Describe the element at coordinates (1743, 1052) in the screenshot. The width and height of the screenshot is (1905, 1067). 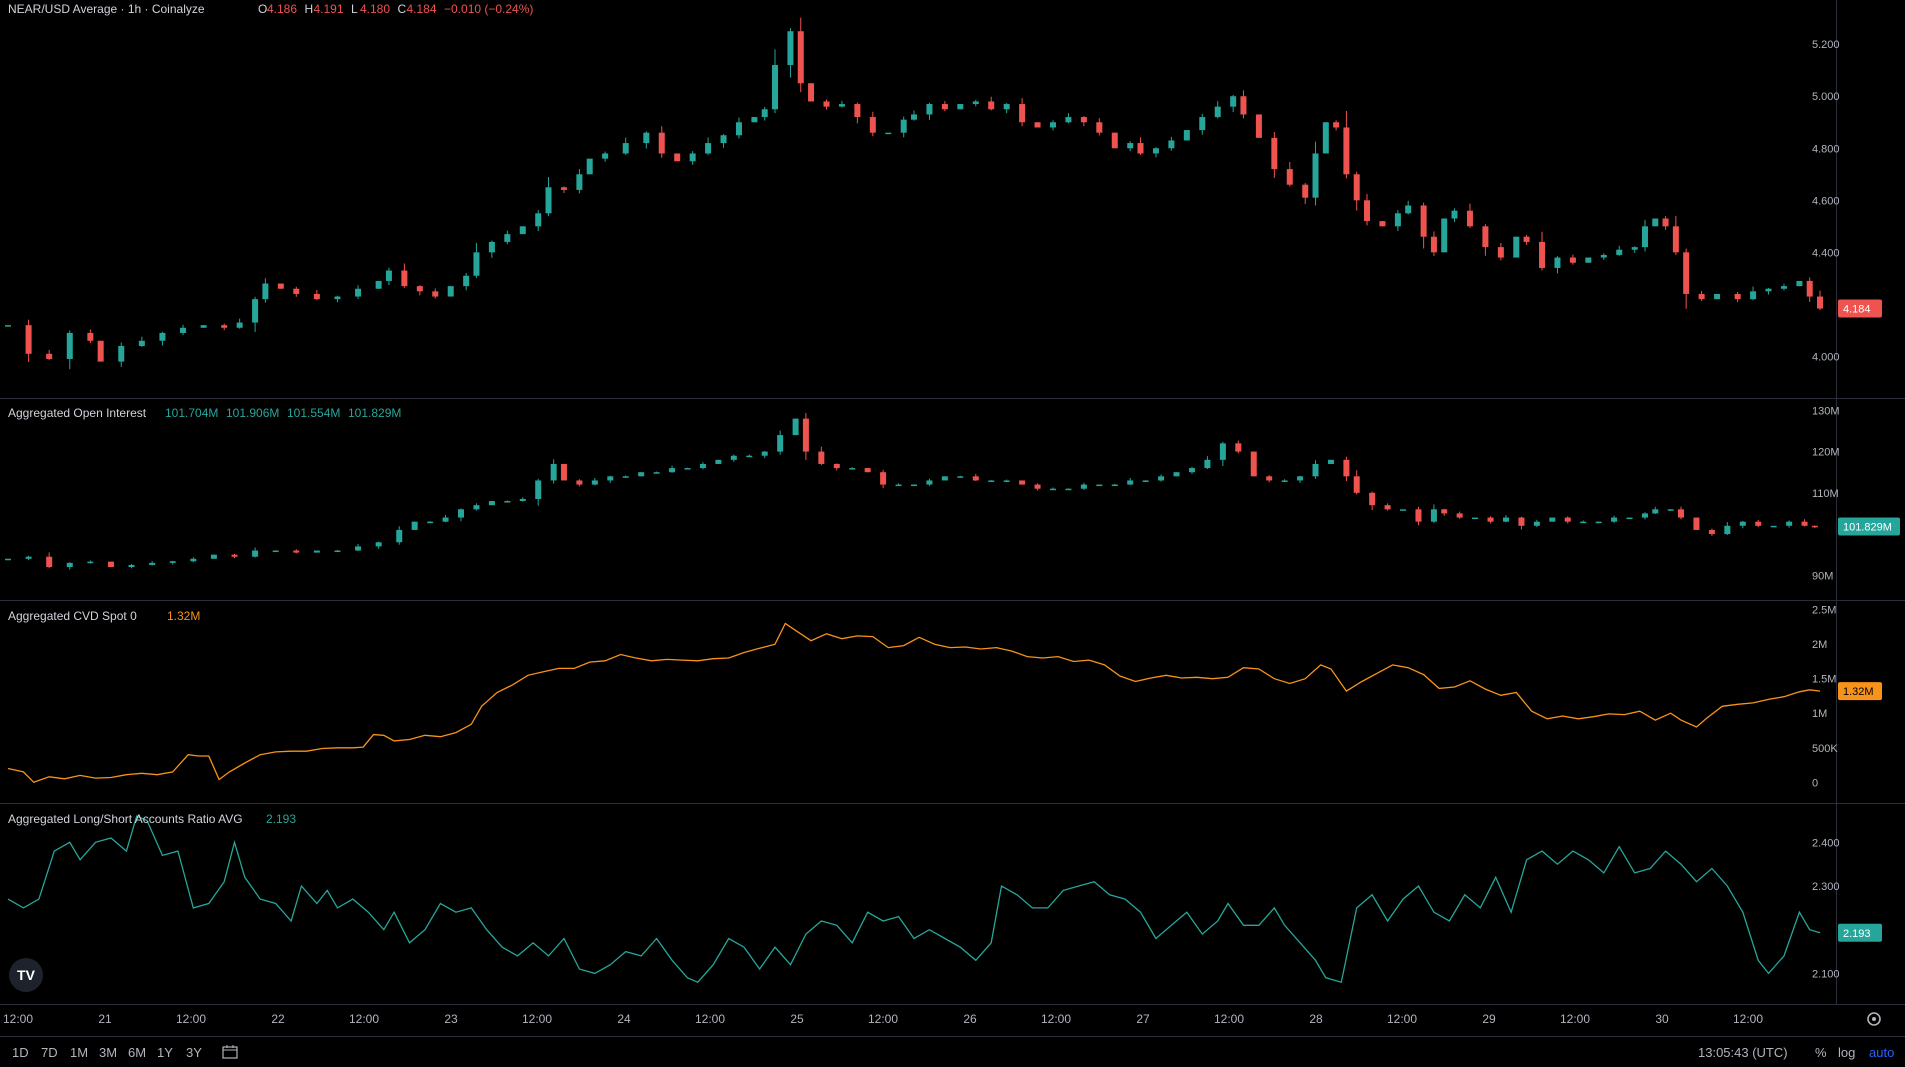
I see `utc-clock: 13:05:43 (UTC)` at that location.